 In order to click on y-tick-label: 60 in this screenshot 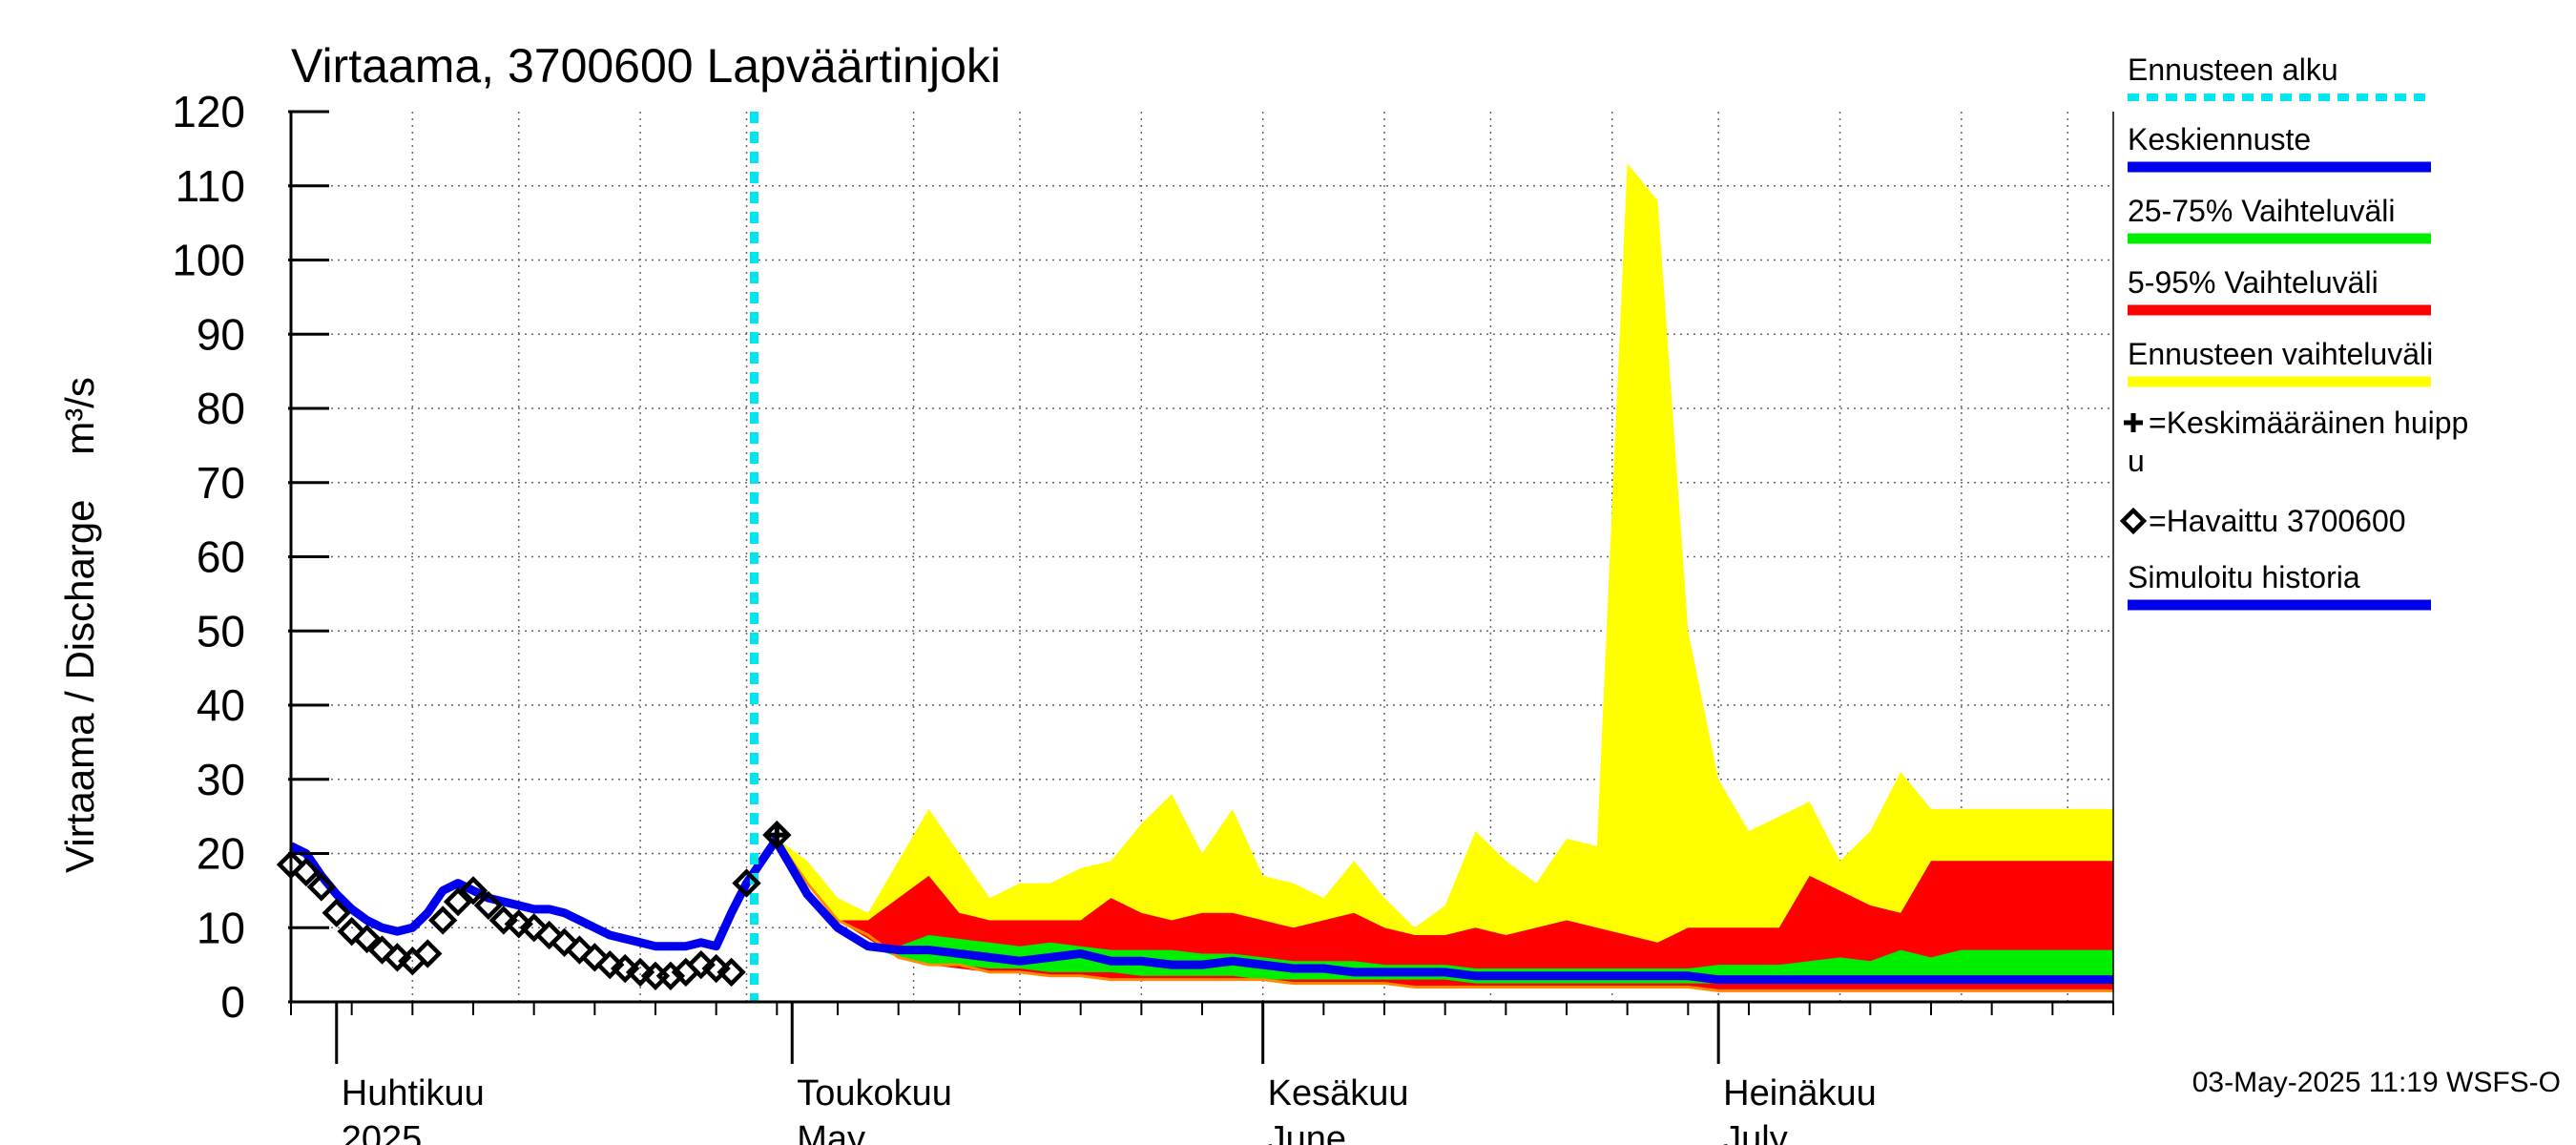, I will do `click(221, 557)`.